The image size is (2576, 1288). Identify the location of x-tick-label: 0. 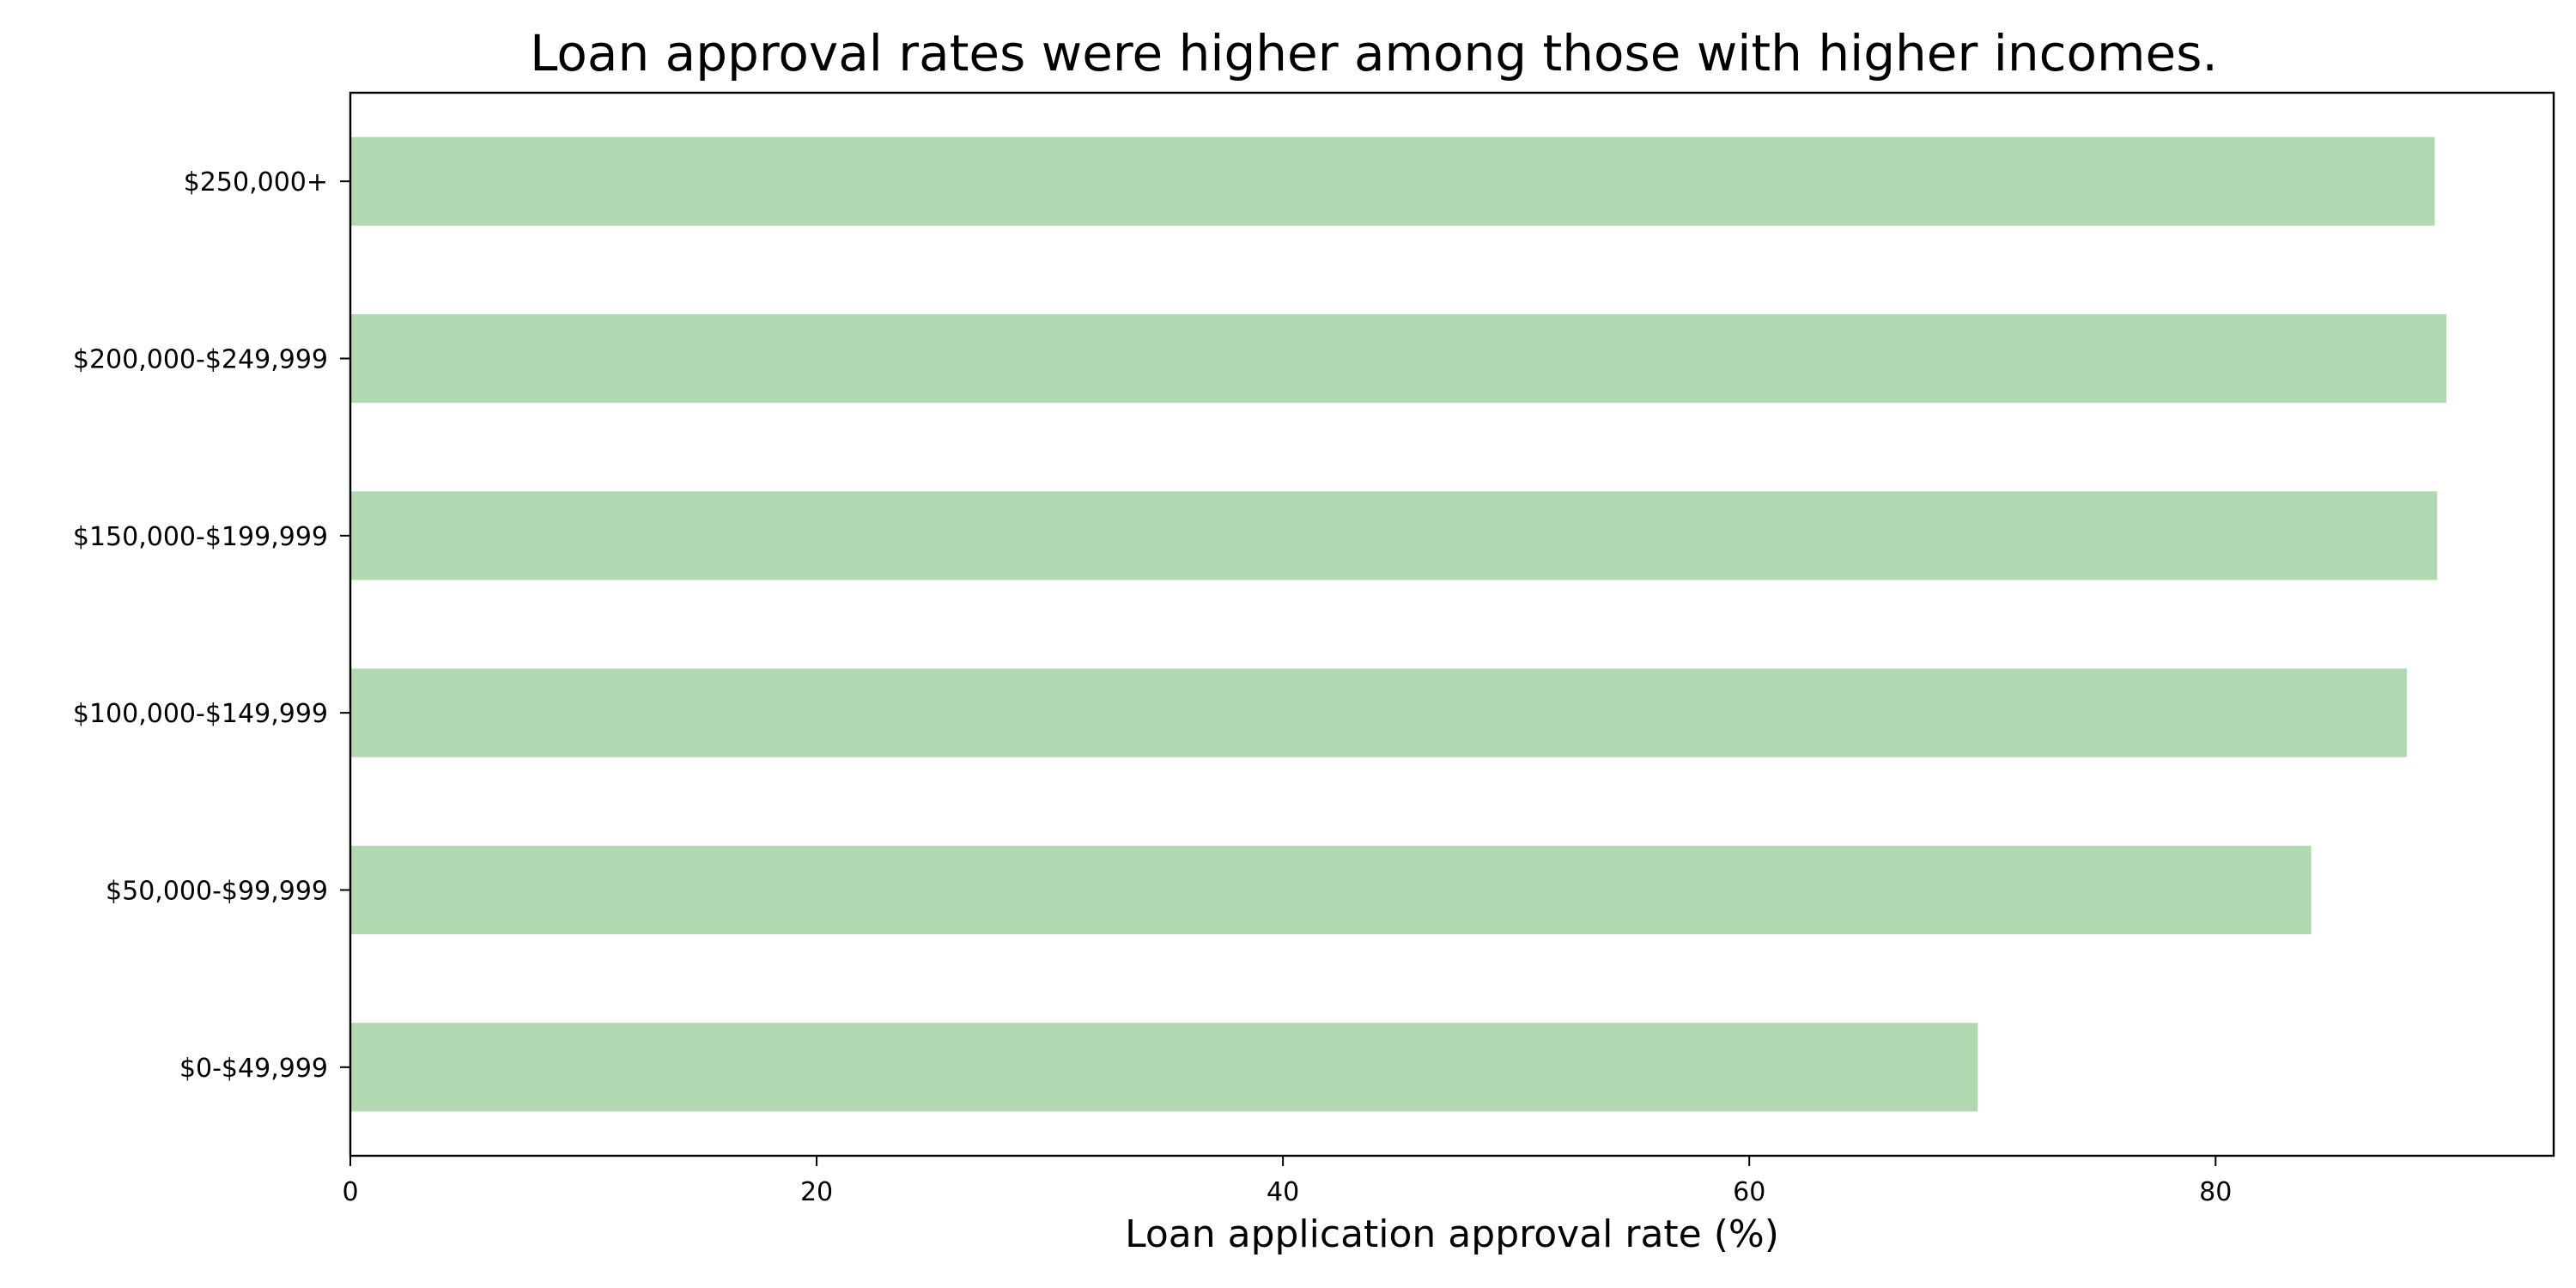
(350, 1192).